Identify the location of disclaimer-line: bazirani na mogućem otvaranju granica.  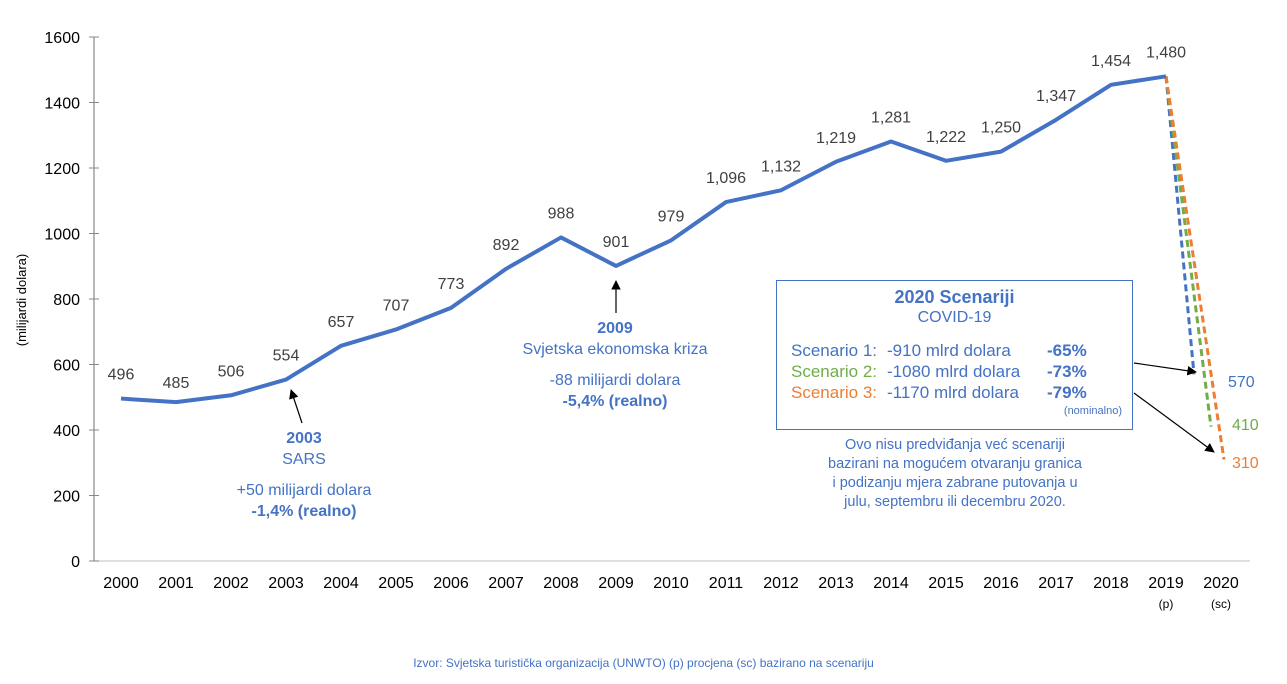
(955, 464).